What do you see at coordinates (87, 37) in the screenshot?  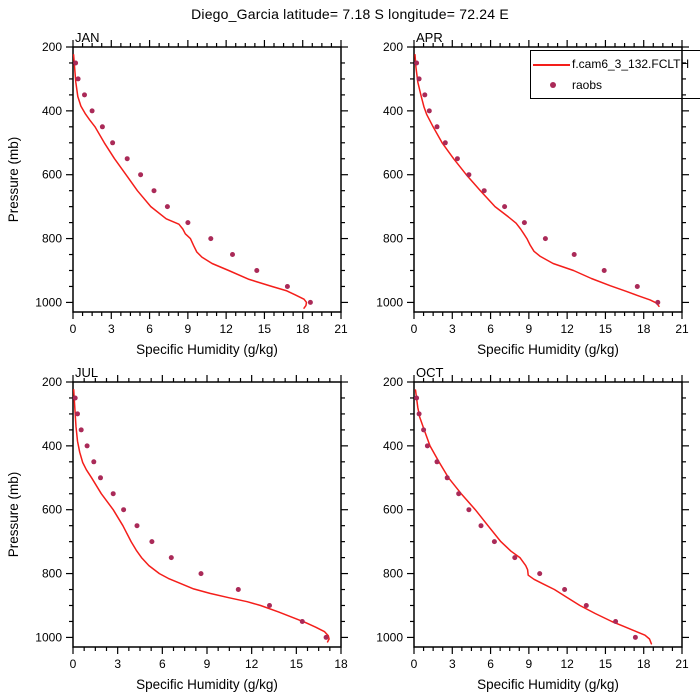 I see `panel-title: JAN` at bounding box center [87, 37].